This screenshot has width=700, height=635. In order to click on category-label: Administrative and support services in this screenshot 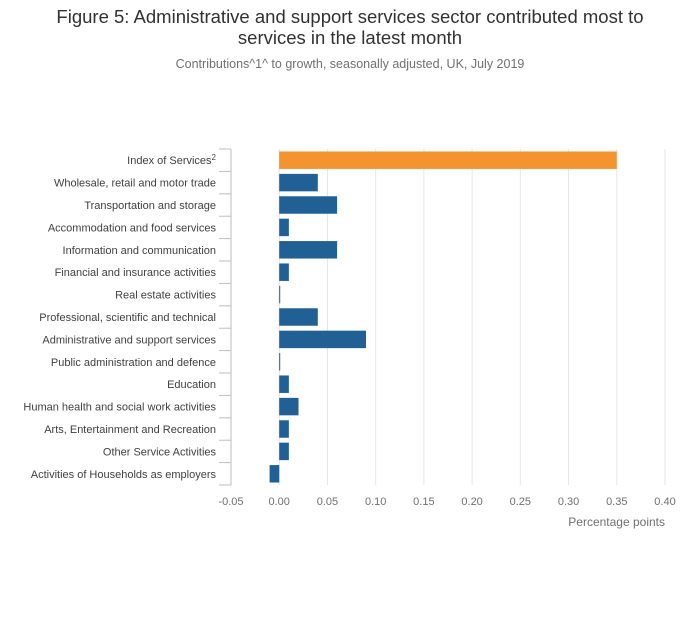, I will do `click(129, 340)`.